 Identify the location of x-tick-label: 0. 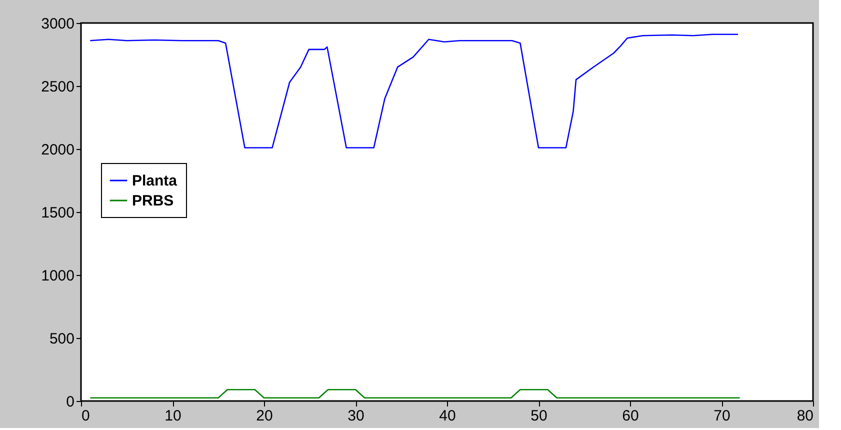
(86, 416).